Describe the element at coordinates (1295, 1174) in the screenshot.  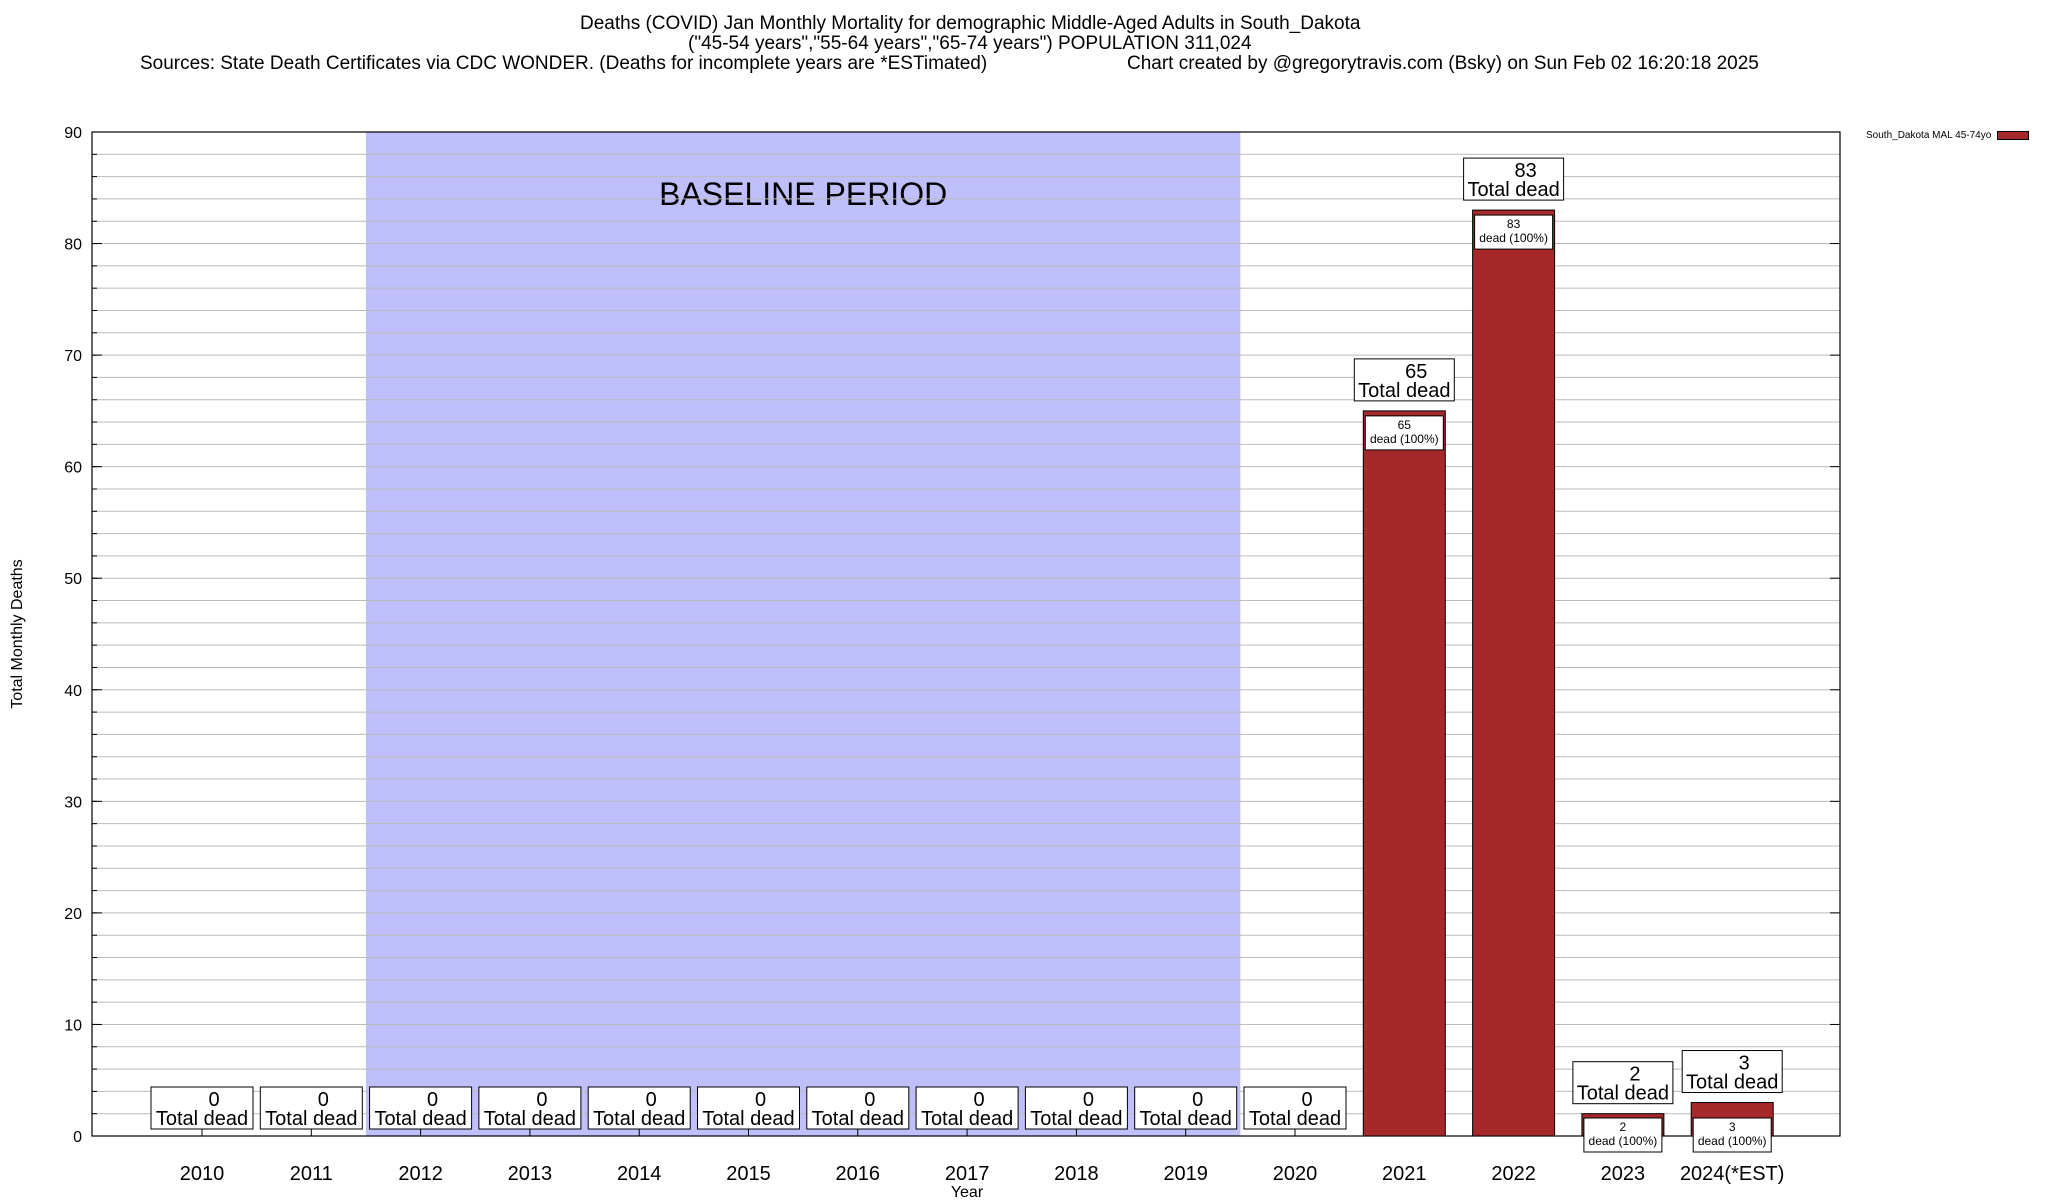
I see `x-tick-label: 2020` at that location.